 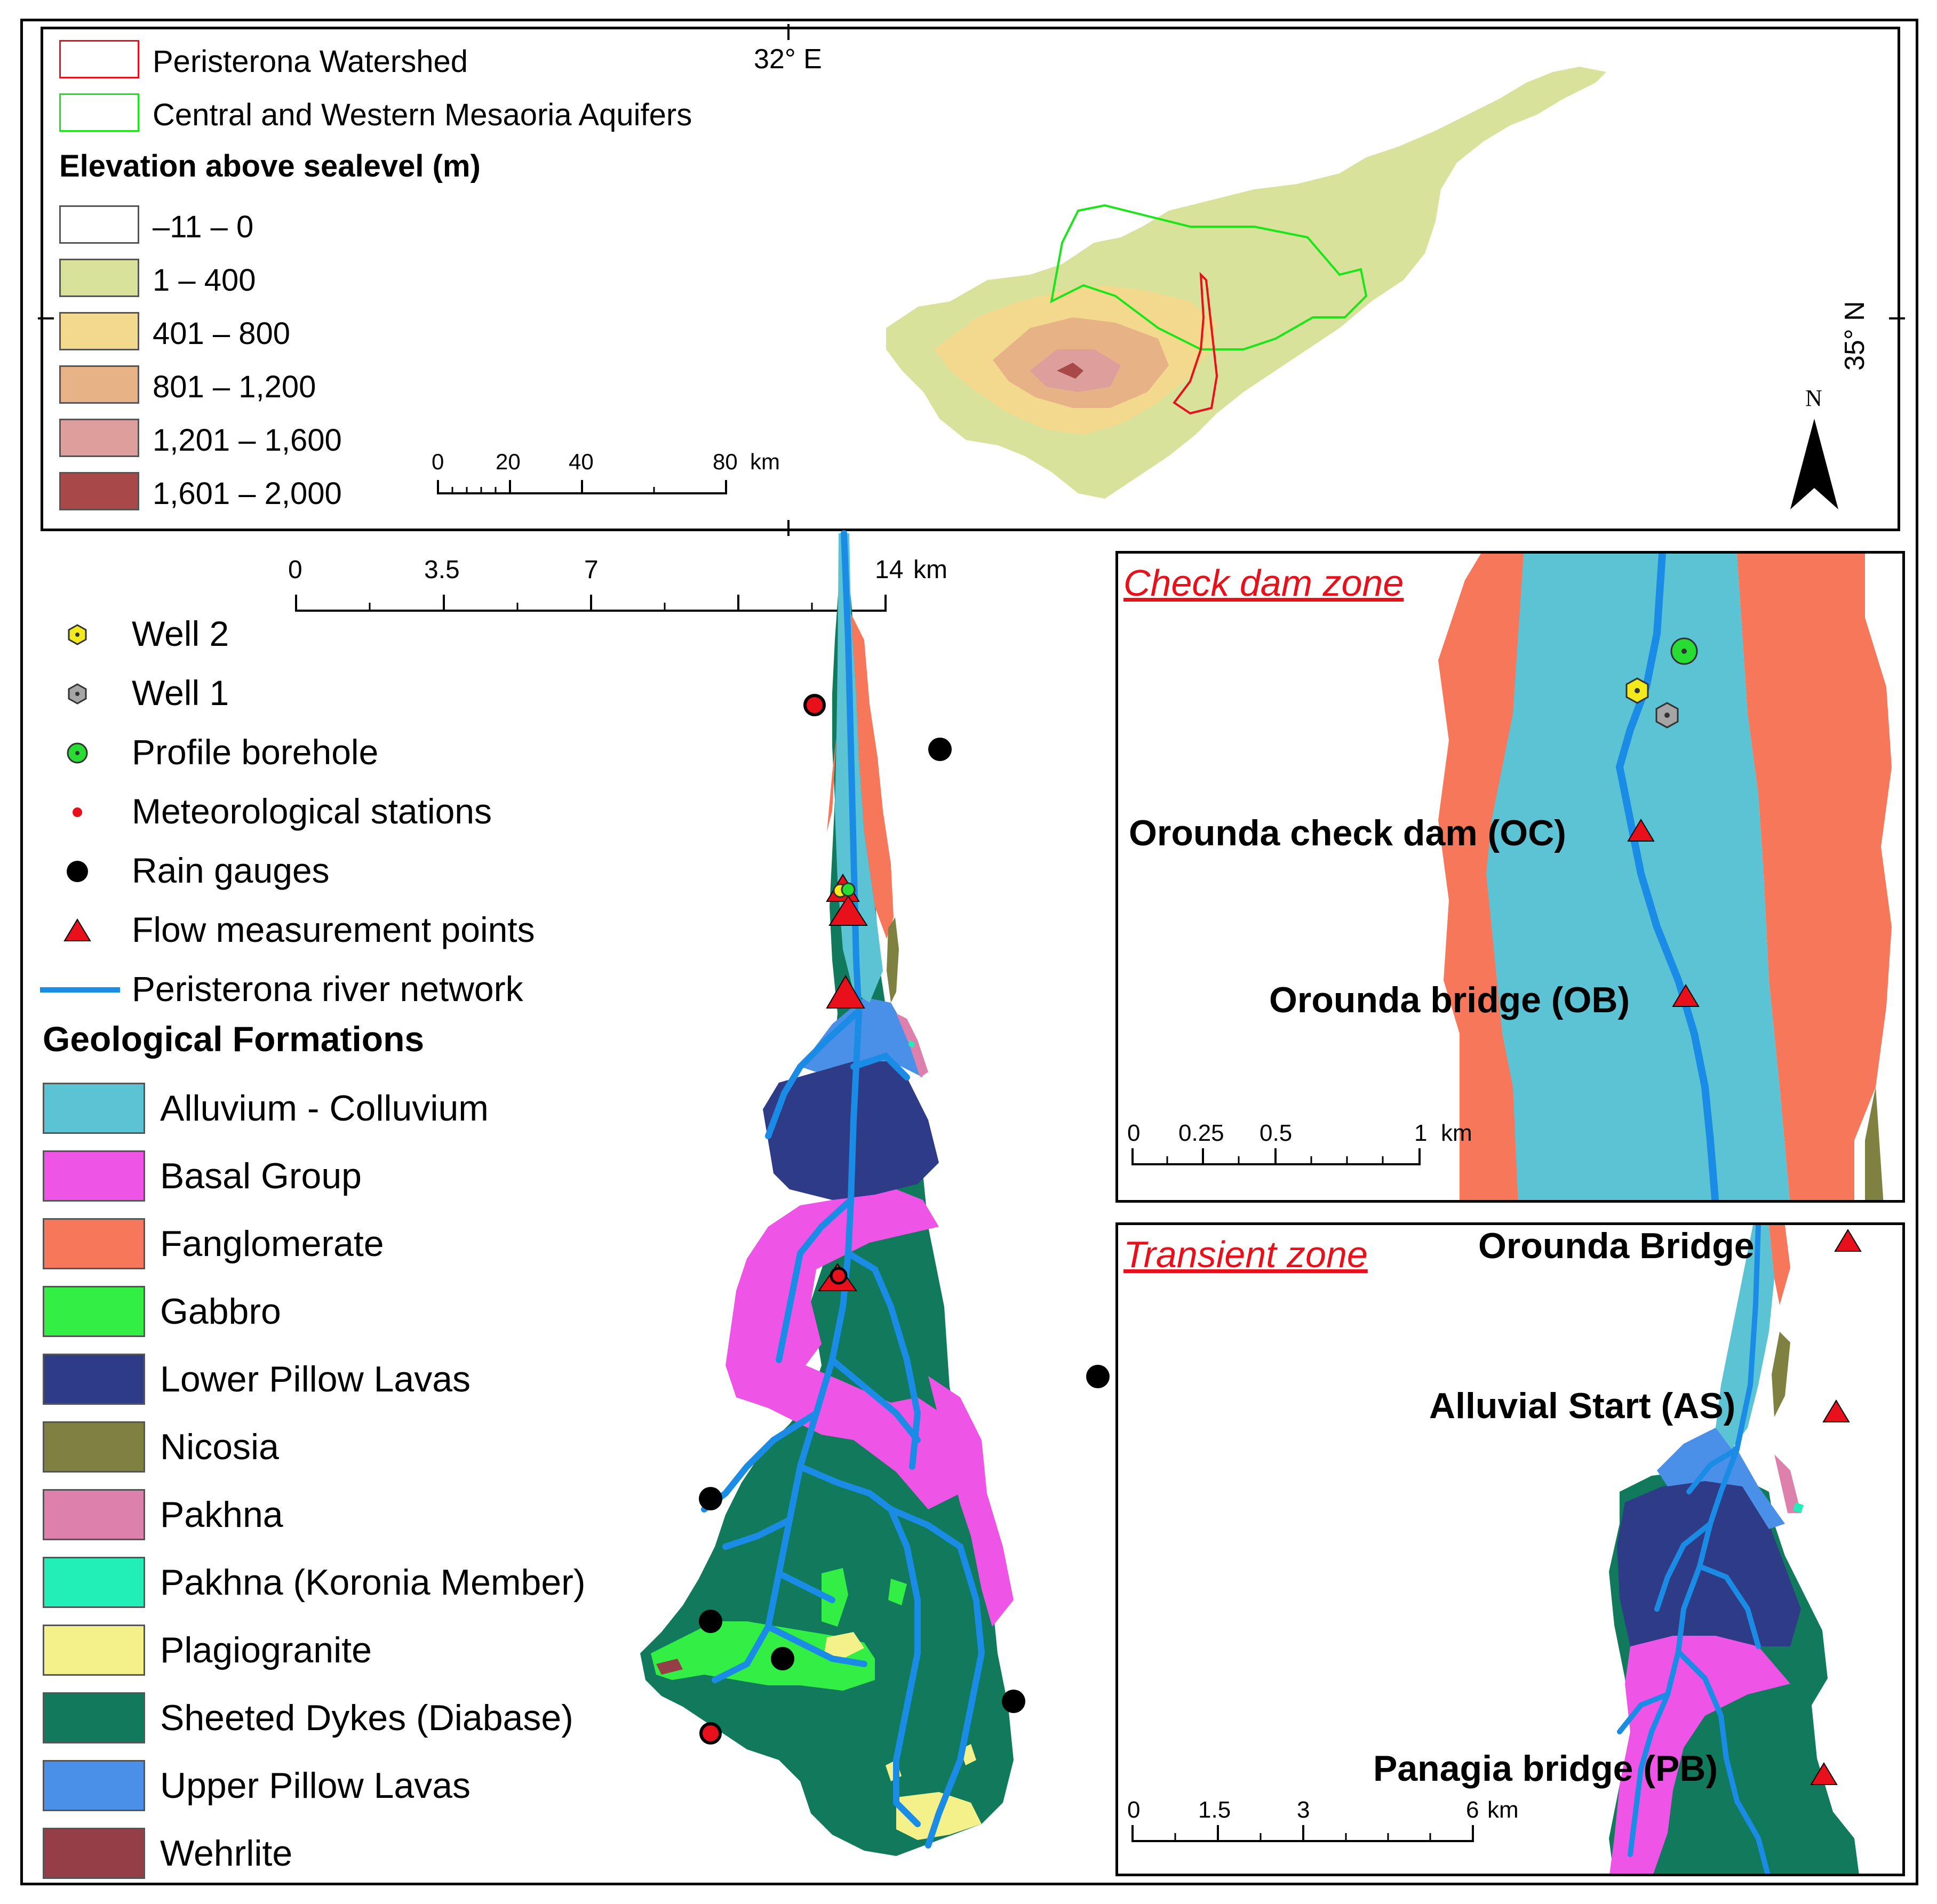 I want to click on flow-point-ob-icon, so click(x=1686, y=995).